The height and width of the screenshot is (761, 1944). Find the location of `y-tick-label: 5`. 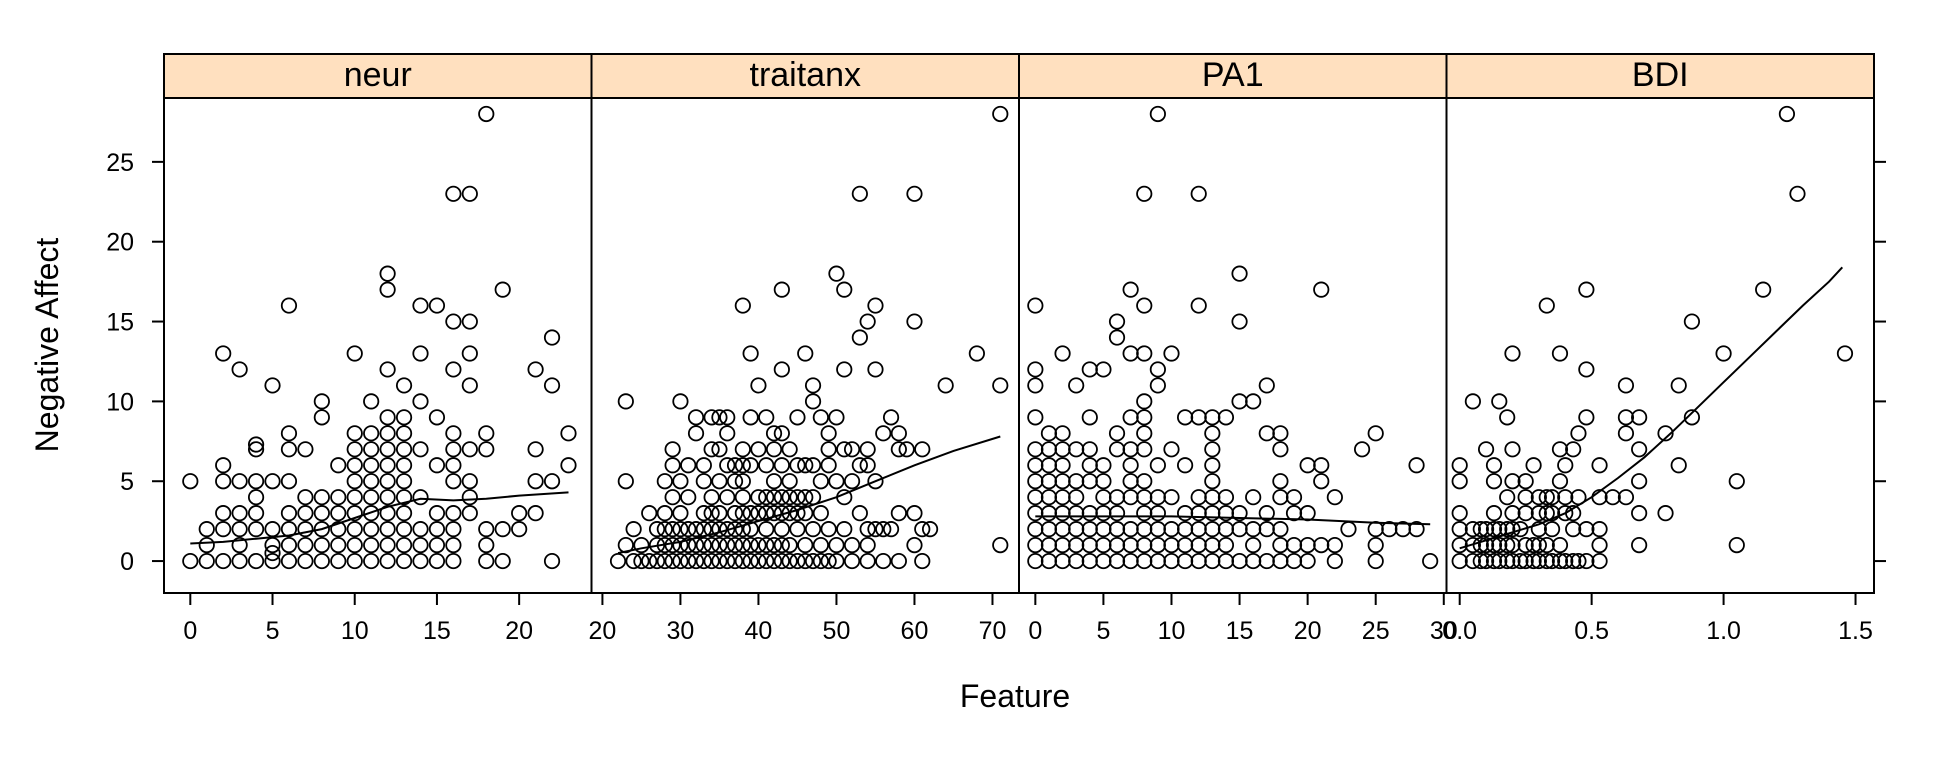

y-tick-label: 5 is located at coordinates (127, 482).